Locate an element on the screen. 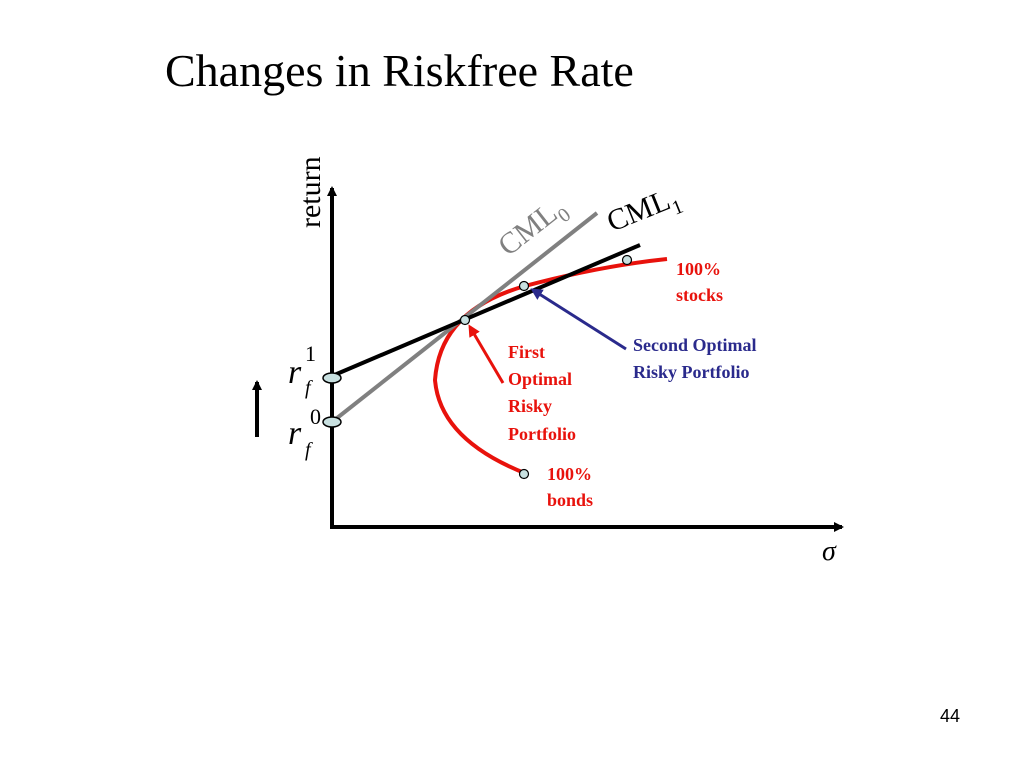 This screenshot has height=768, width=1024. stocks-point is located at coordinates (627, 260).